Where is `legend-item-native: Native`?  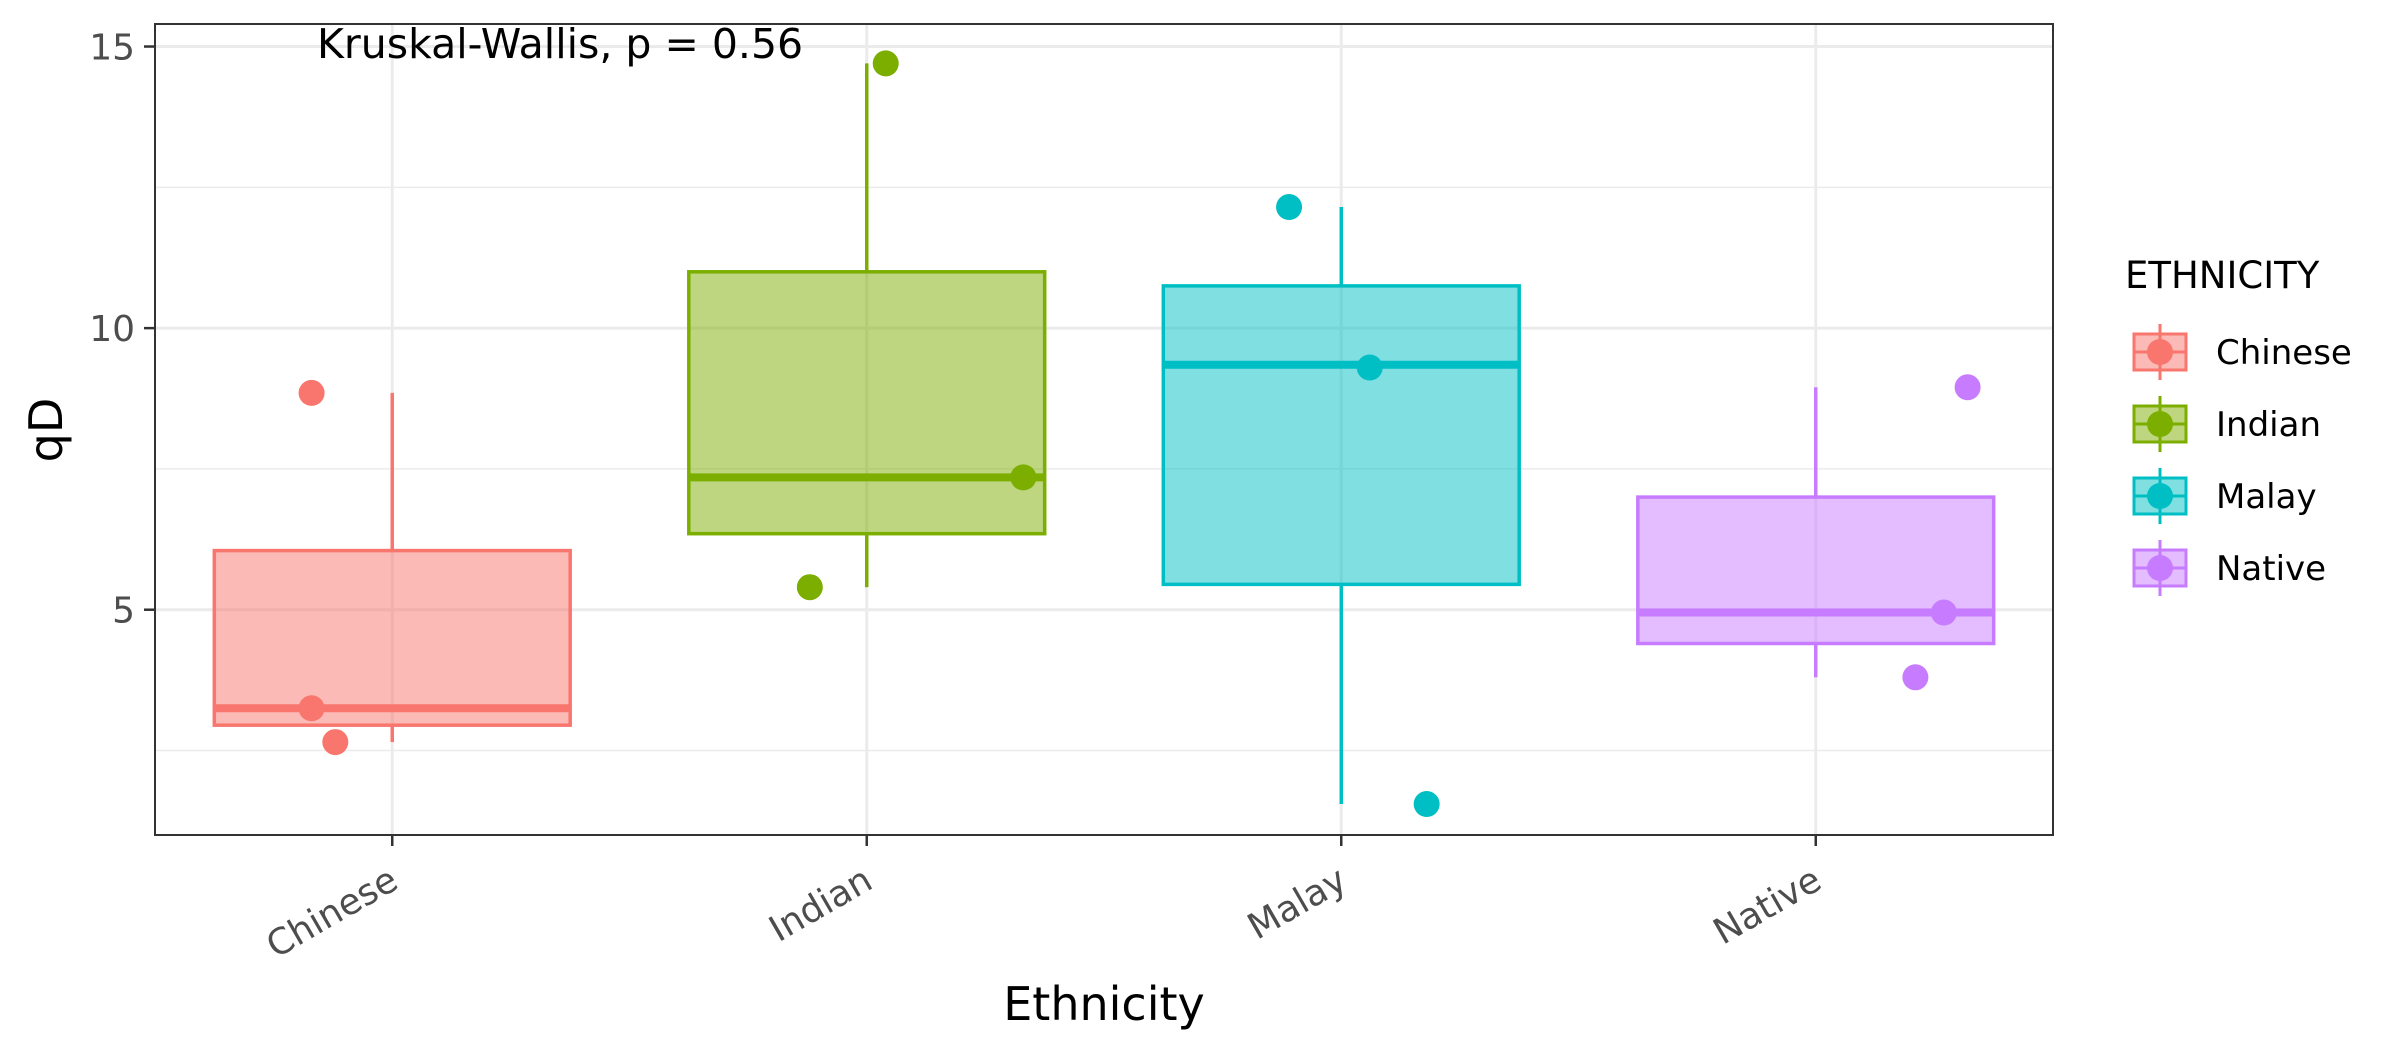 legend-item-native: Native is located at coordinates (2229, 568).